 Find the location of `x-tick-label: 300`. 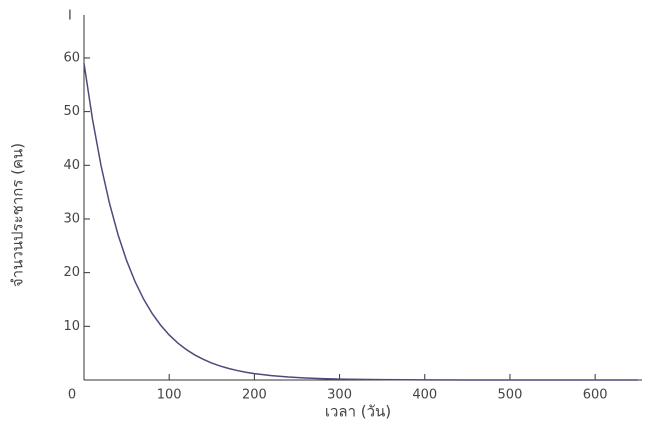

x-tick-label: 300 is located at coordinates (339, 395).